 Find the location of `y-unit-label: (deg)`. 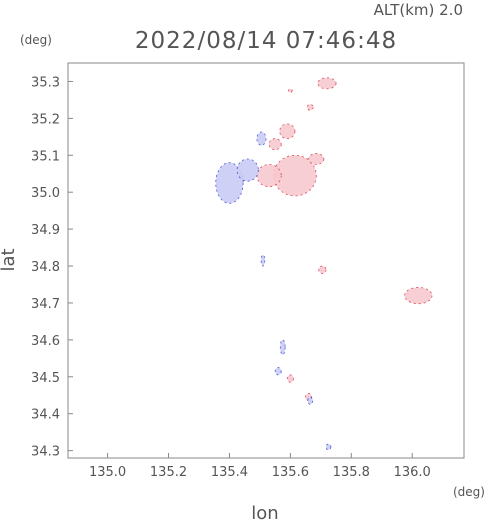

y-unit-label: (deg) is located at coordinates (36, 40).